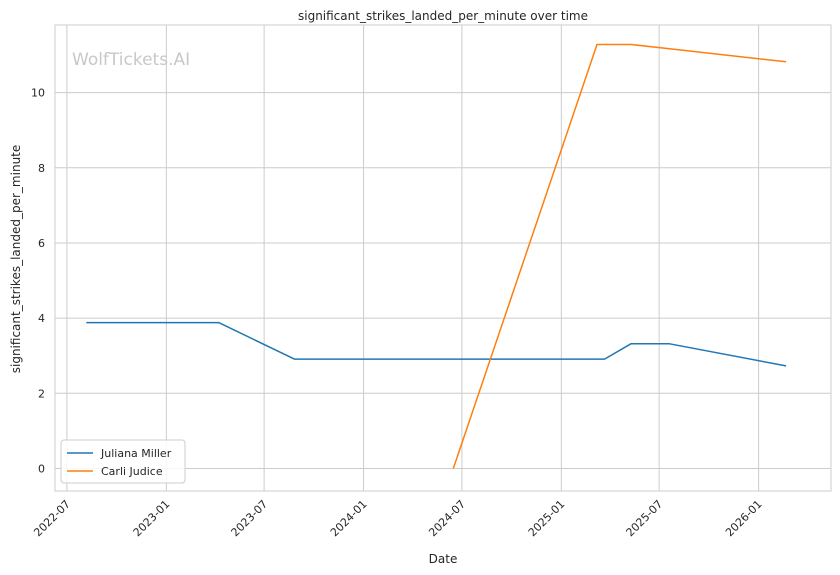 The image size is (840, 575). Describe the element at coordinates (38, 93) in the screenshot. I see `y-tick-label: 10` at that location.